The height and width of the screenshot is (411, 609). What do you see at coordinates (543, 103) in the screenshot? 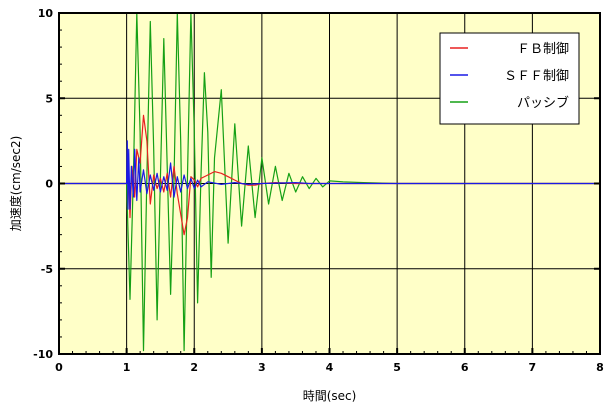
I see `legend-label-passive: パッシブ` at bounding box center [543, 103].